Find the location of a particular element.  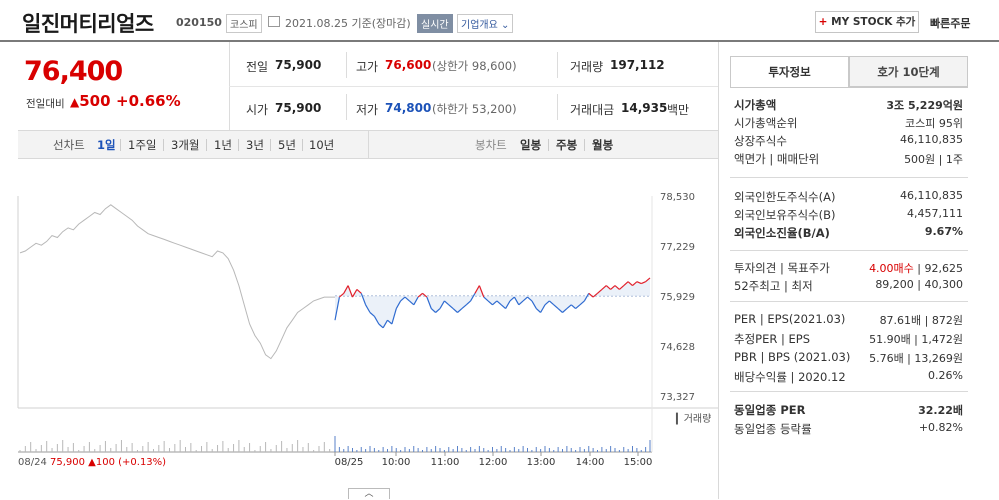

open-value: 75,900 is located at coordinates (298, 108).